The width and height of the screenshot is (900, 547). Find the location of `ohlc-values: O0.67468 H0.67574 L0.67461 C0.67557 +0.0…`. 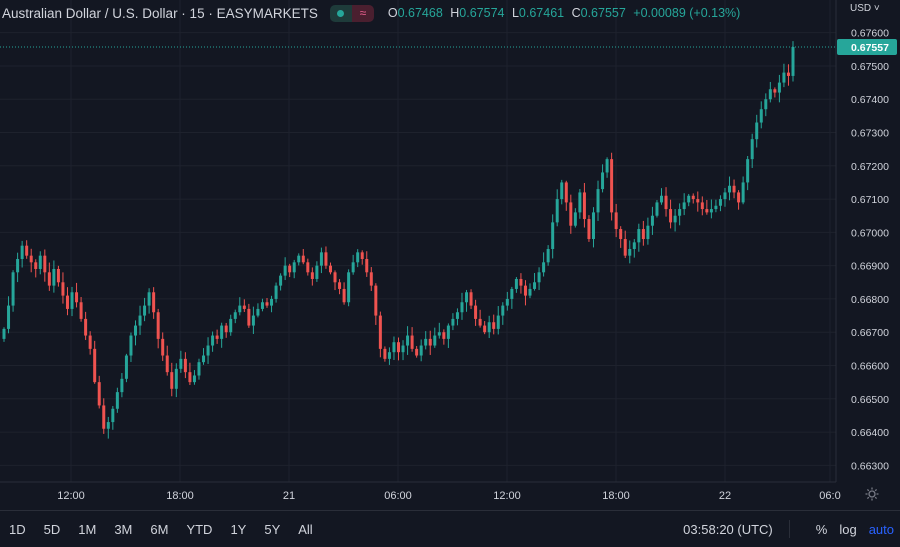

ohlc-values: O0.67468 H0.67574 L0.67461 C0.67557 +0.0… is located at coordinates (566, 13).